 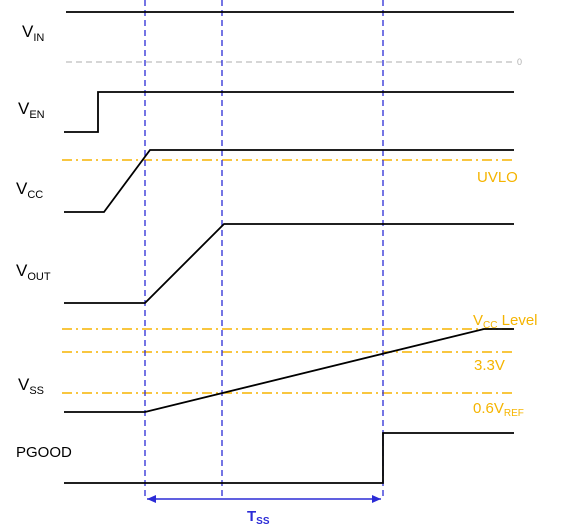 I want to click on vss-trace, so click(x=289, y=370).